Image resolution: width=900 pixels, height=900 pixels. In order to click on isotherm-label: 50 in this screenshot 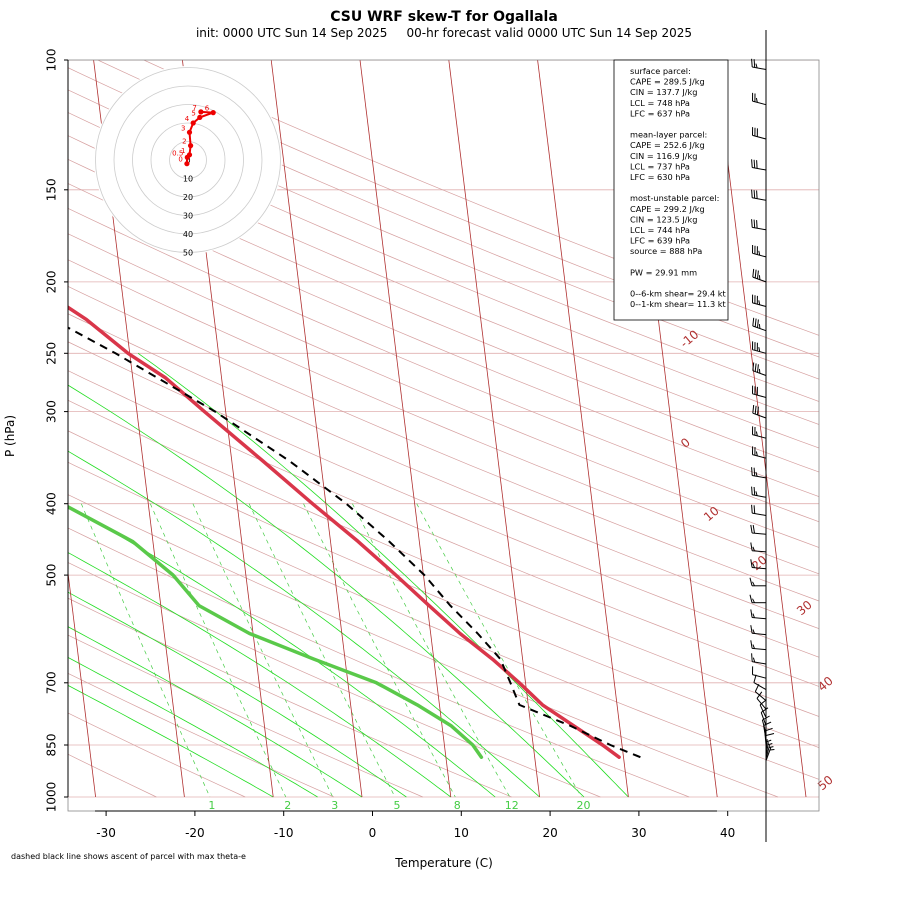, I will do `click(825, 783)`.